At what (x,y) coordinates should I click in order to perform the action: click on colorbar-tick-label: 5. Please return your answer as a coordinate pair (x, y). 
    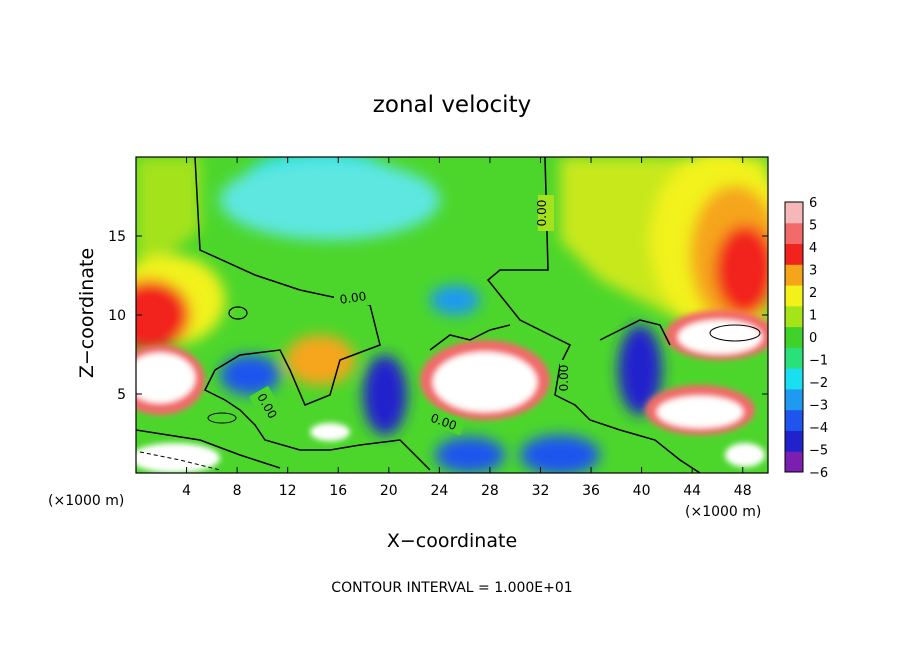
    Looking at the image, I should click on (813, 226).